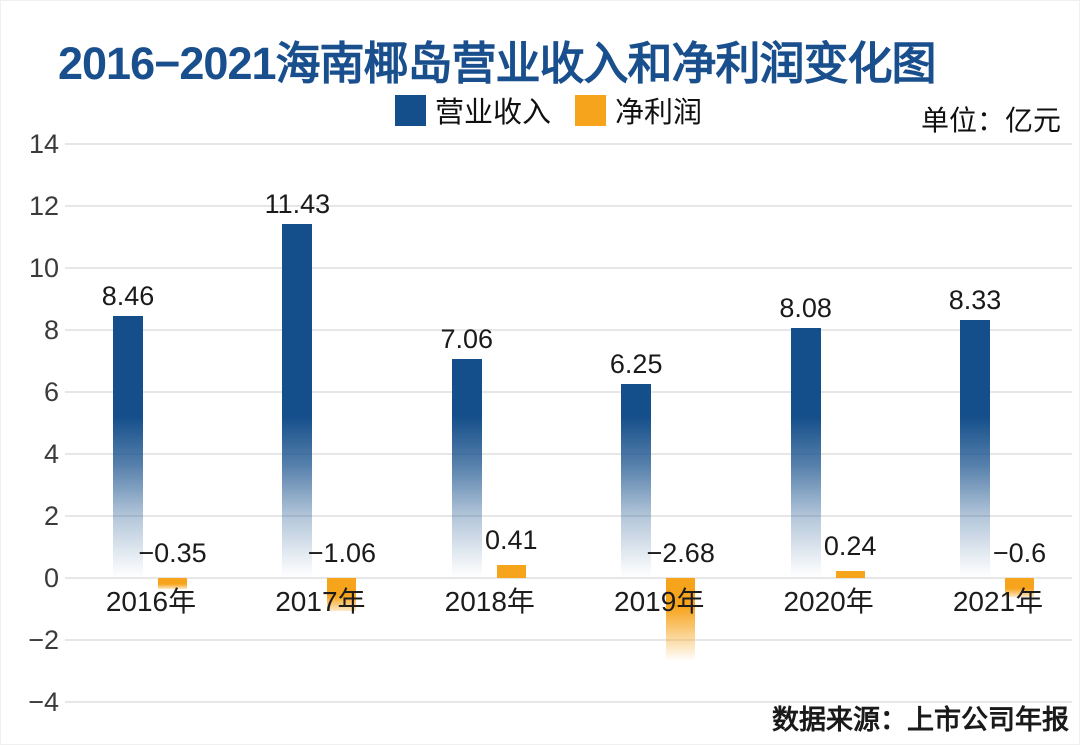  Describe the element at coordinates (975, 299) in the screenshot. I see `revenue-value-label: 8.33` at that location.